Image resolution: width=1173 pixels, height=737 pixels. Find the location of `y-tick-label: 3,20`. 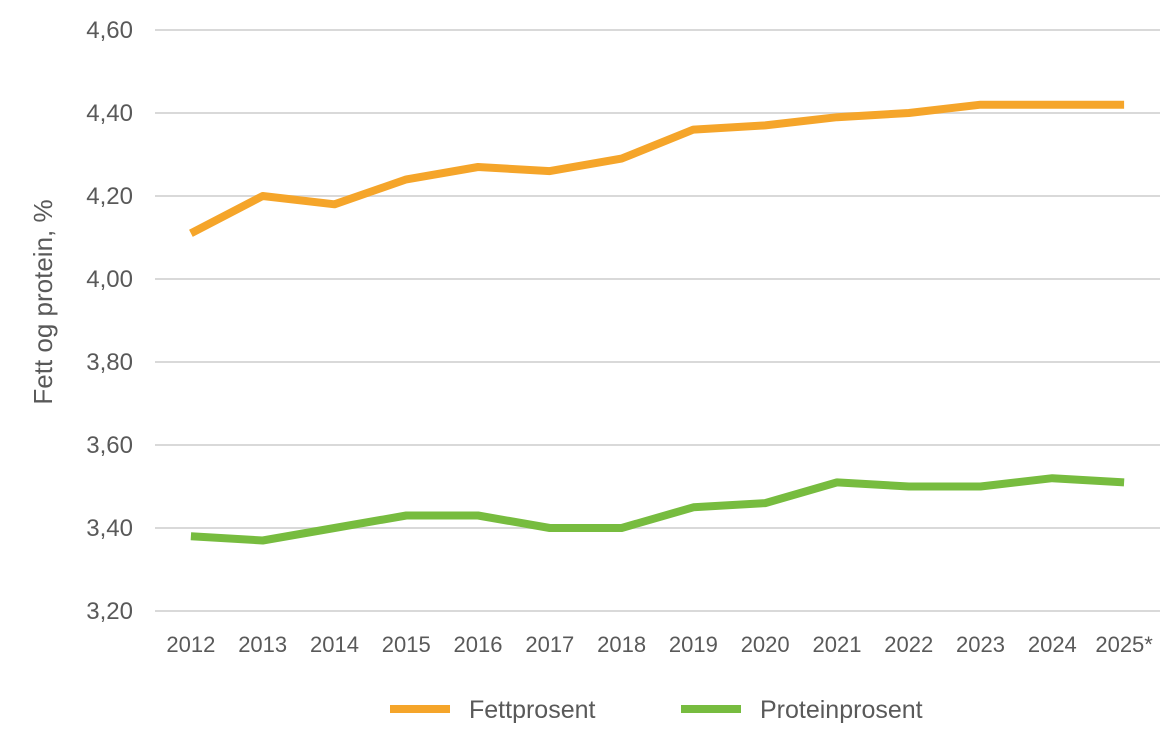

y-tick-label: 3,20 is located at coordinates (109, 611).